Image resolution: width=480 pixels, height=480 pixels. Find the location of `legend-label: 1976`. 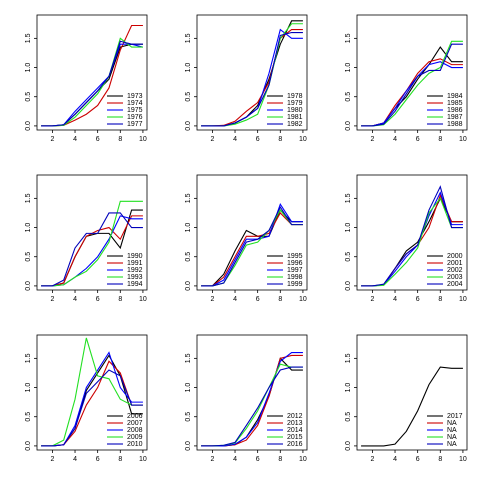

legend-label: 1976 is located at coordinates (135, 117).